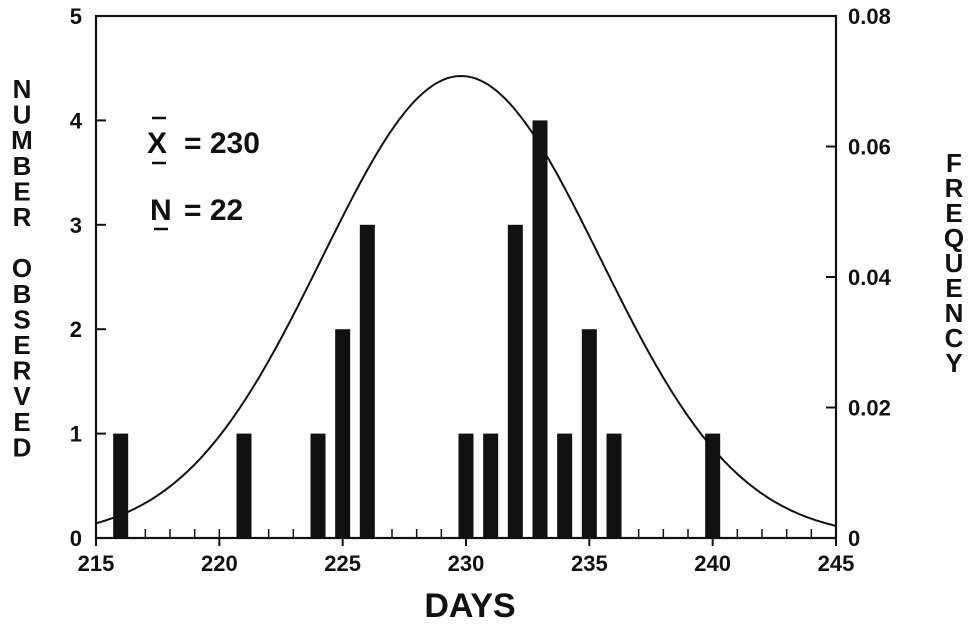 Image resolution: width=968 pixels, height=626 pixels. What do you see at coordinates (869, 408) in the screenshot?
I see `y2-tick-label: 0.02` at bounding box center [869, 408].